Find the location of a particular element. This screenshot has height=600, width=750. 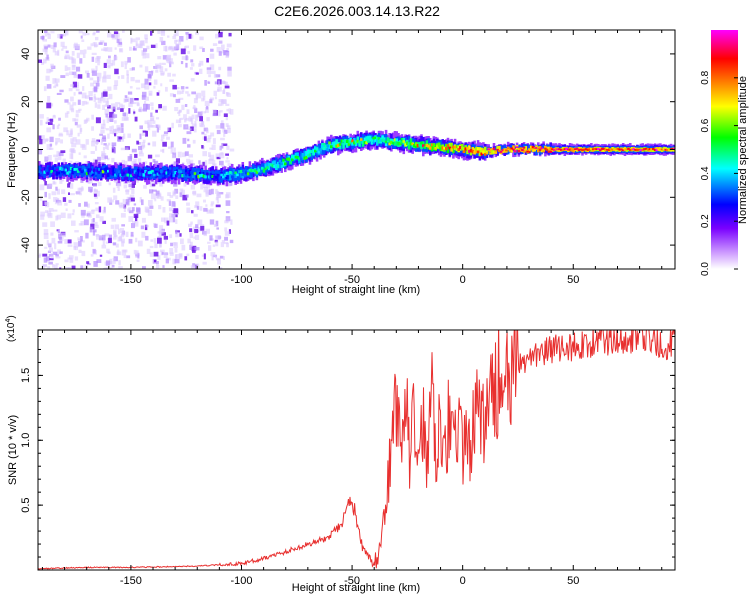

y-tick-label: 0 is located at coordinates (26, 149).